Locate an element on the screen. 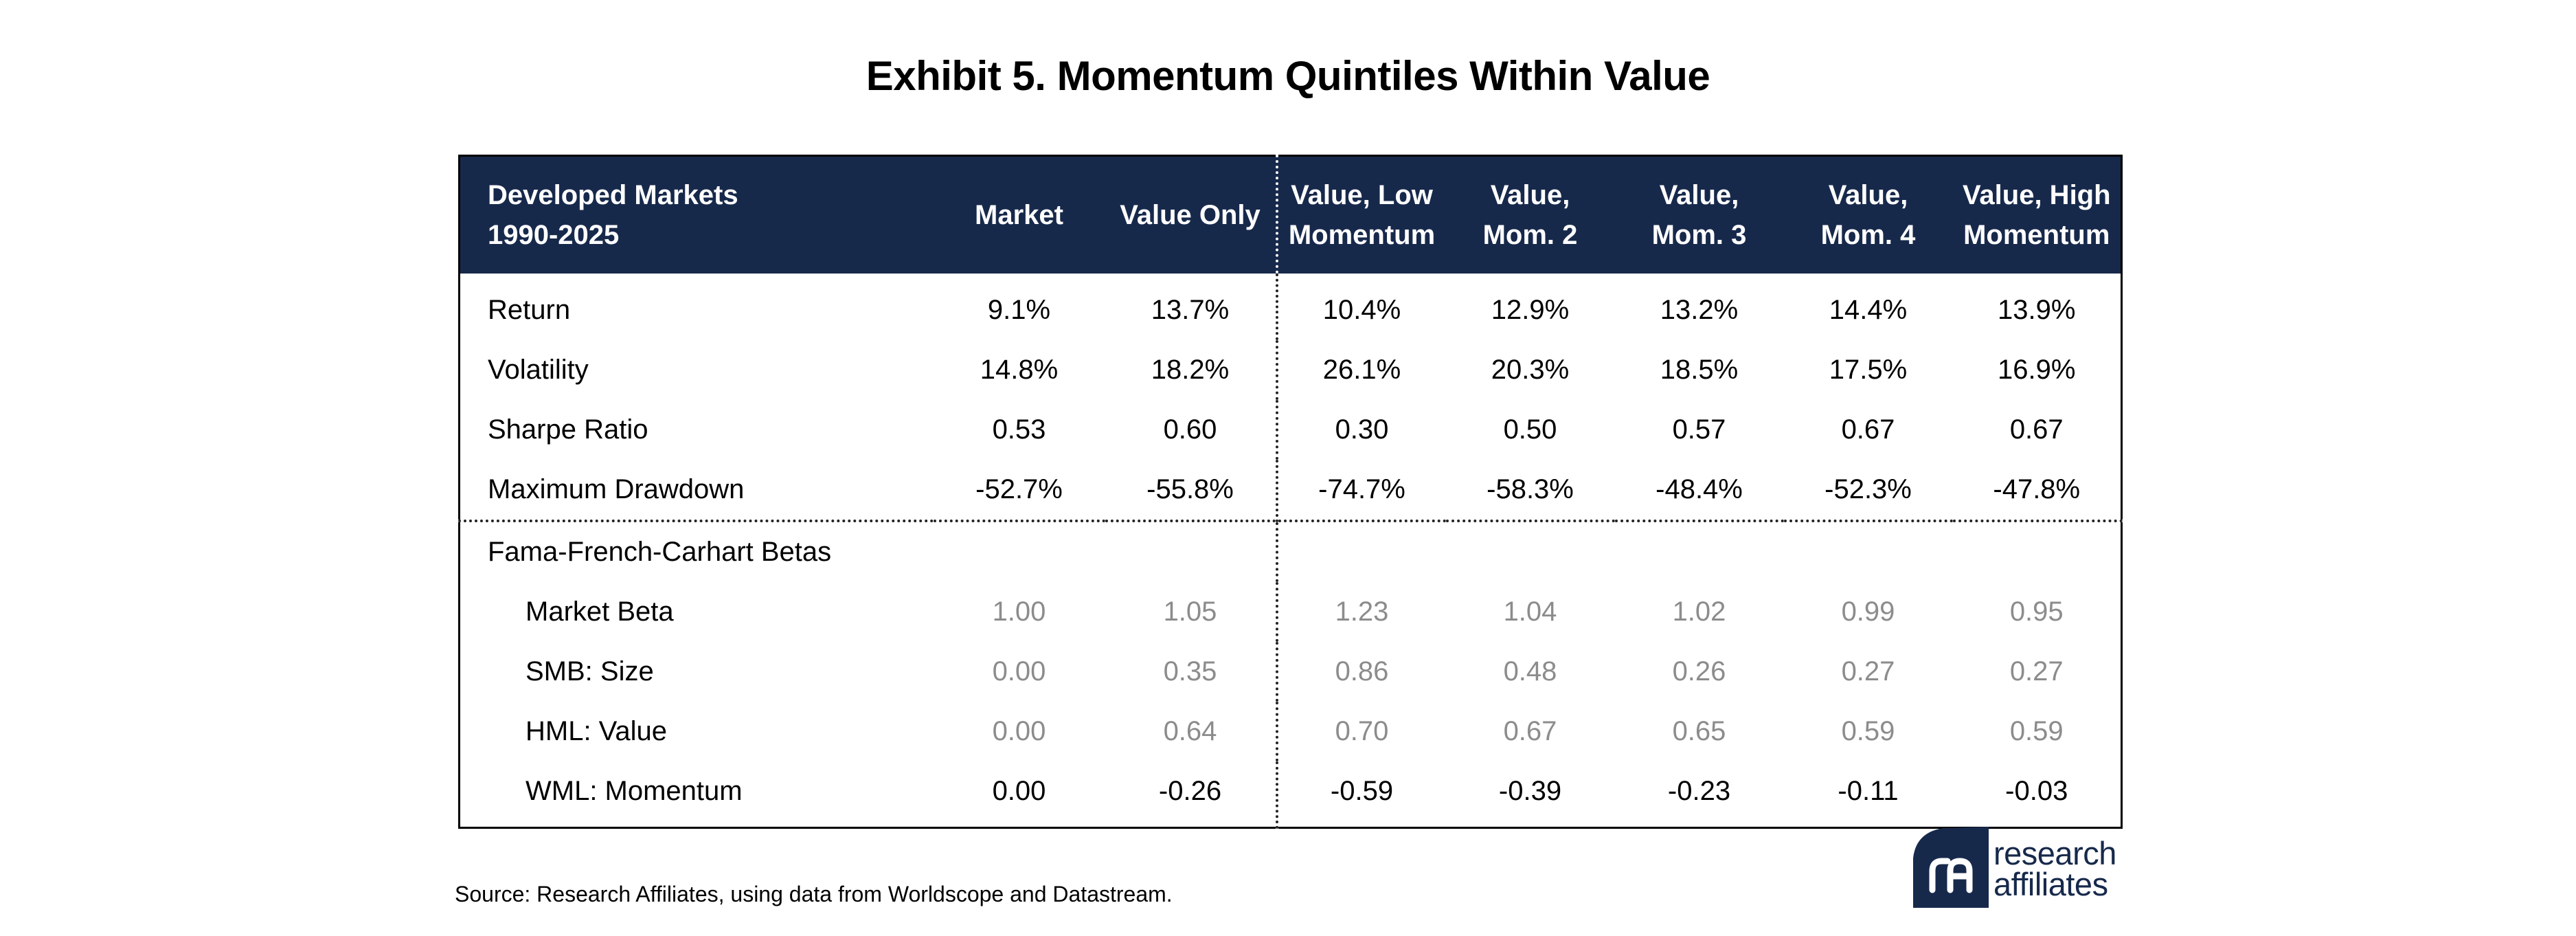 Image resolution: width=2576 pixels, height=936 pixels. table-cell: -58.3% is located at coordinates (1530, 489).